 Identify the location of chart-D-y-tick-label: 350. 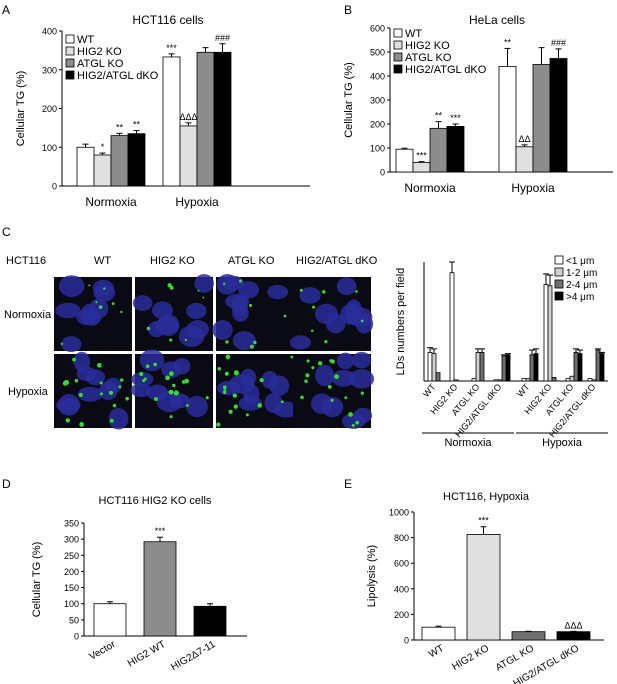
(71, 524).